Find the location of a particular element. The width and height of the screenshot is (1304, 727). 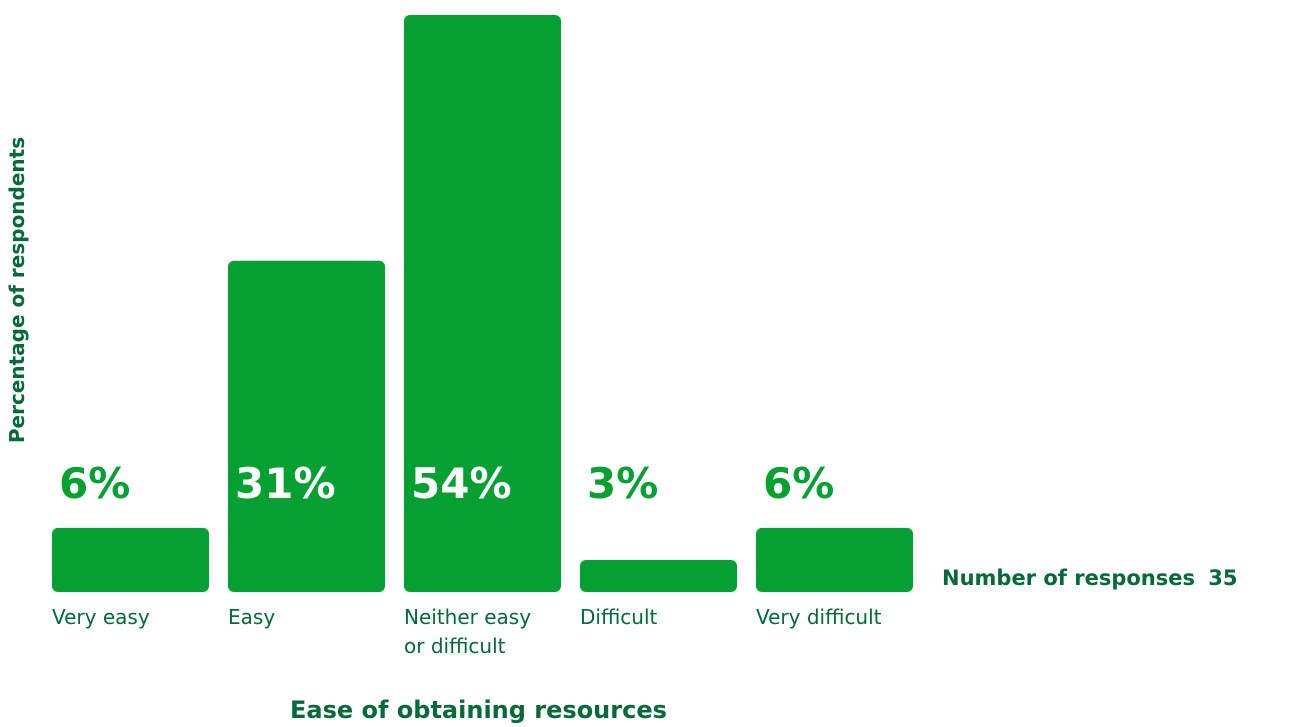

y-axis-label: Percentage of respondents is located at coordinates (17, 290).